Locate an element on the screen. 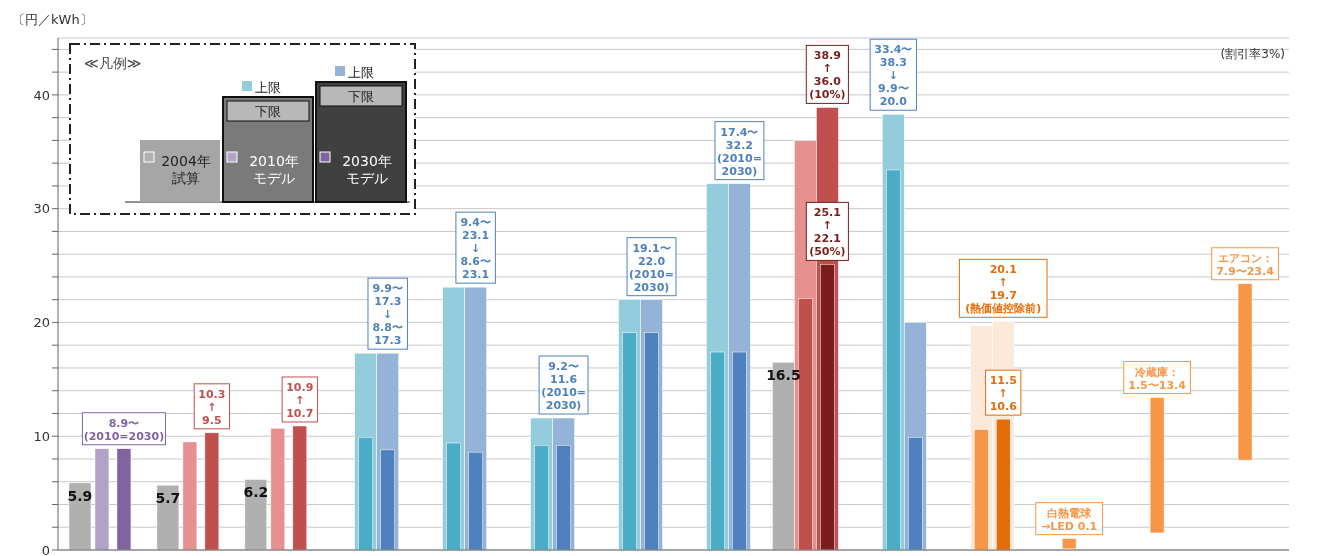 The height and width of the screenshot is (556, 1337). data-label: 19.1〜 22.0 (2010= 2030) is located at coordinates (651, 267).